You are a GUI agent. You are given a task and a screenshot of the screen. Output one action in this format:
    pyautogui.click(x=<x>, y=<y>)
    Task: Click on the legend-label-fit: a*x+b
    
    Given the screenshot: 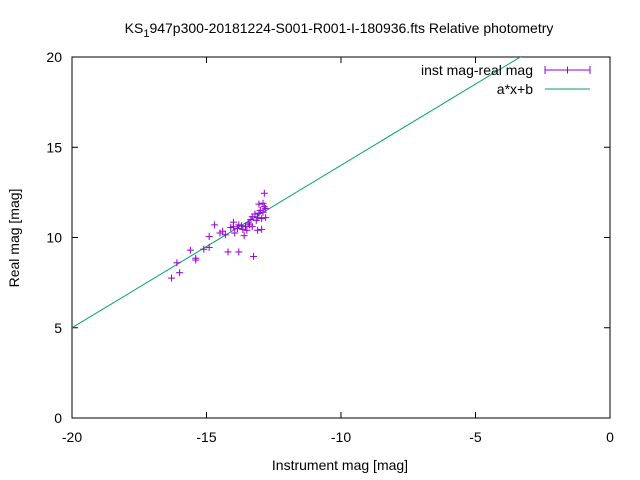 What is the action you would take?
    pyautogui.click(x=515, y=89)
    